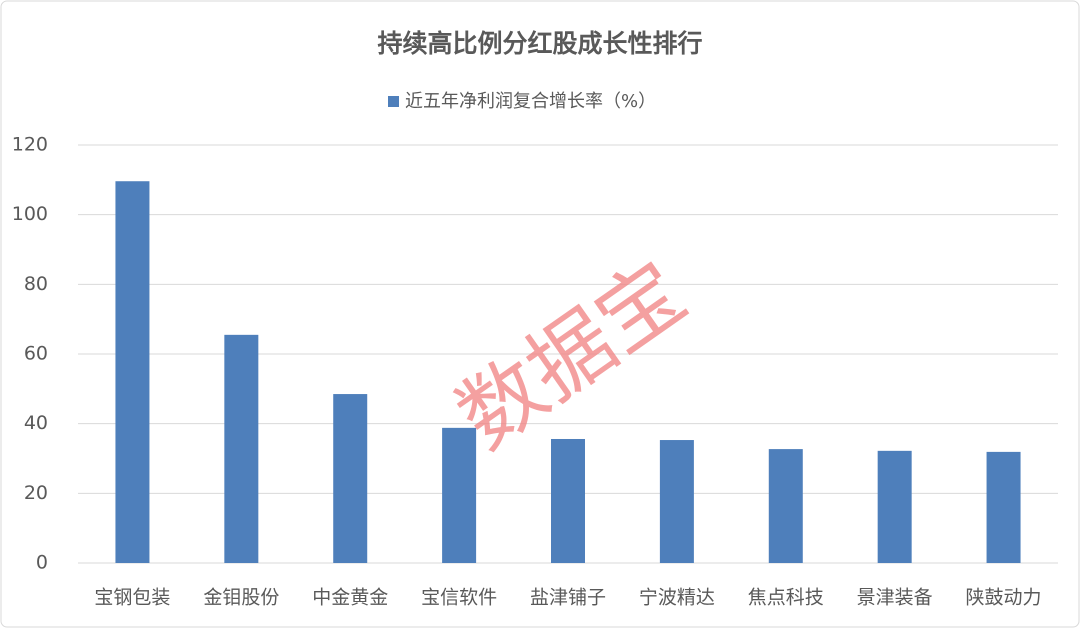 The width and height of the screenshot is (1080, 632). I want to click on legend-label: 近五年净利润复合增长率（%）, so click(530, 101).